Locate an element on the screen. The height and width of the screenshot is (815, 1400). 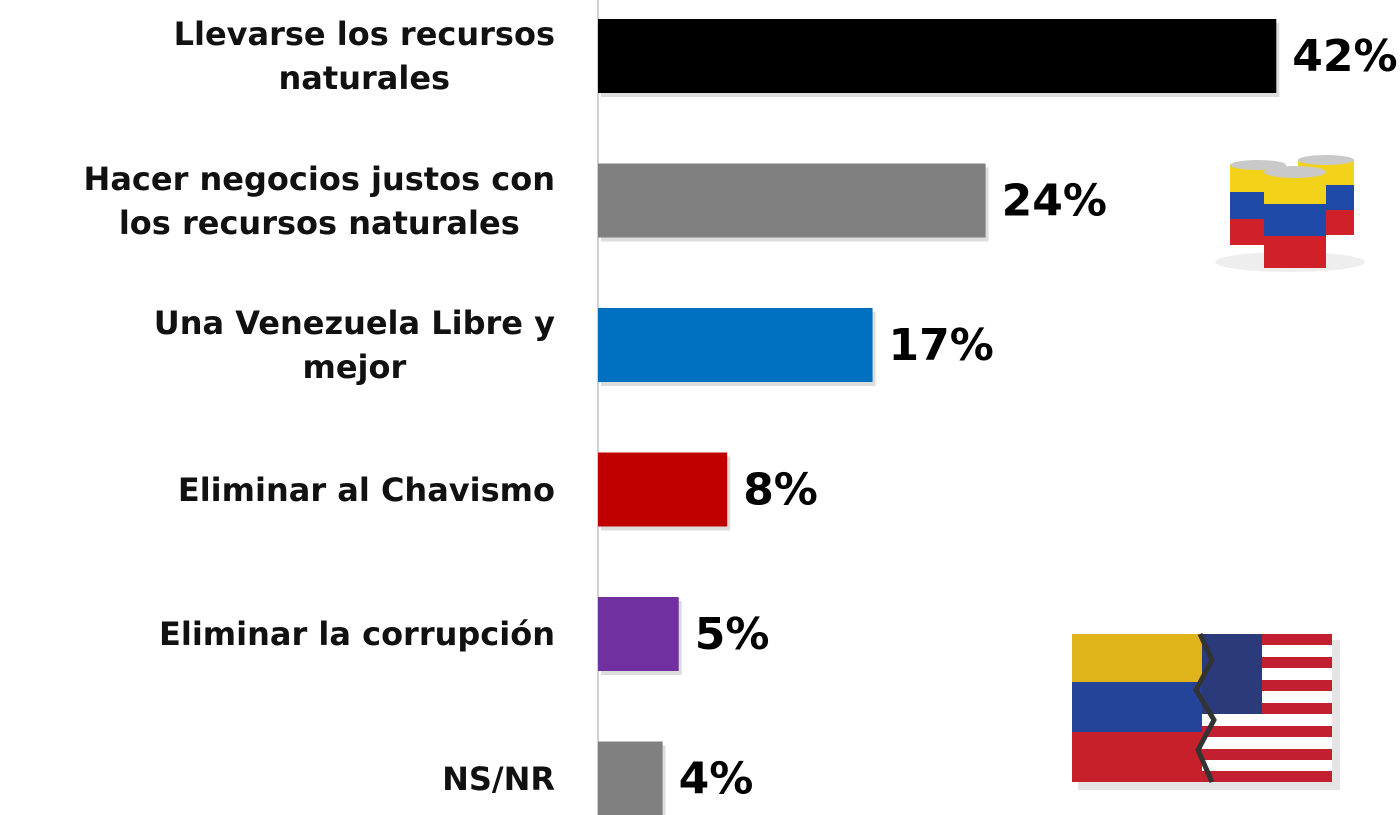
value-label: 17% is located at coordinates (941, 345).